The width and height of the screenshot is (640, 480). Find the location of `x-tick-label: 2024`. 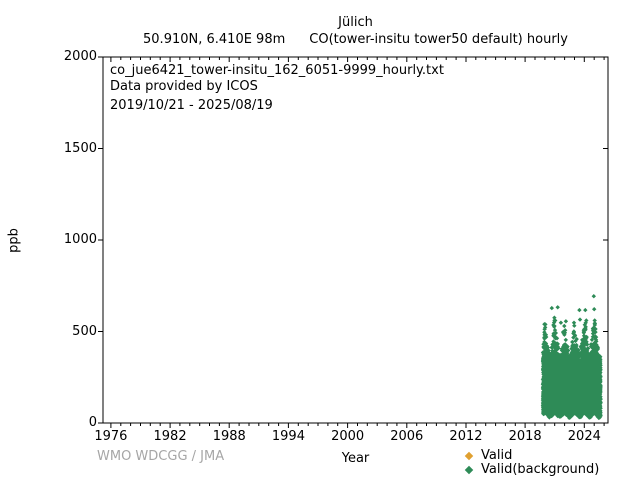

x-tick-label: 2024 is located at coordinates (584, 436).